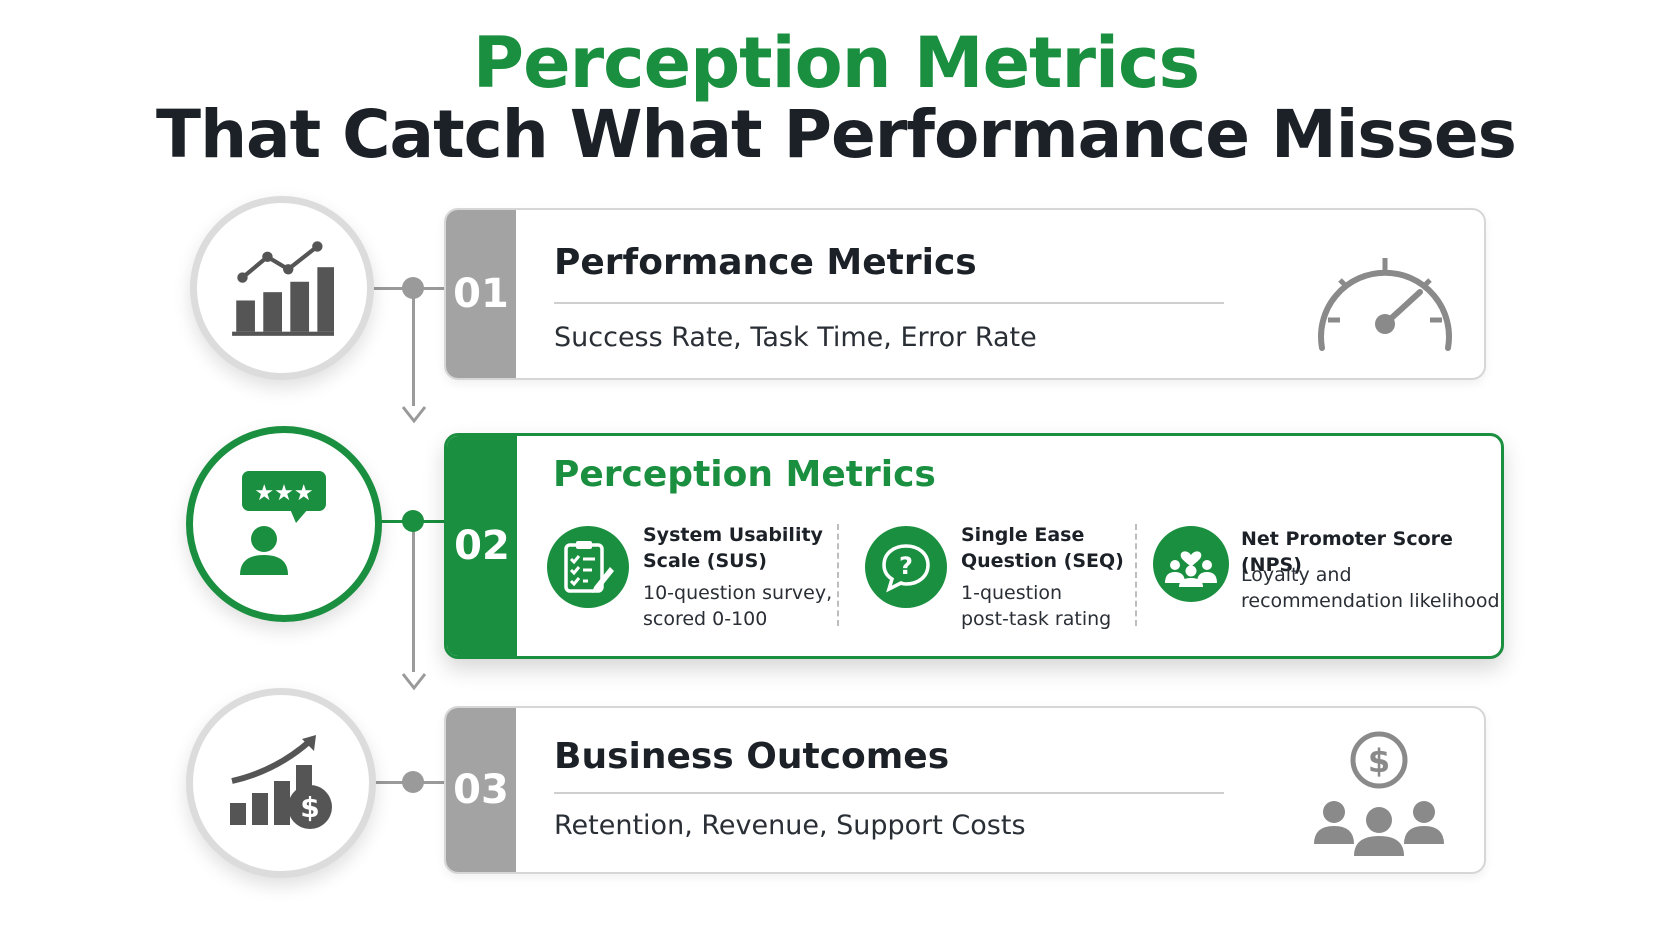 The image size is (1672, 941). I want to click on question-bubble-icon: ?, so click(906, 567).